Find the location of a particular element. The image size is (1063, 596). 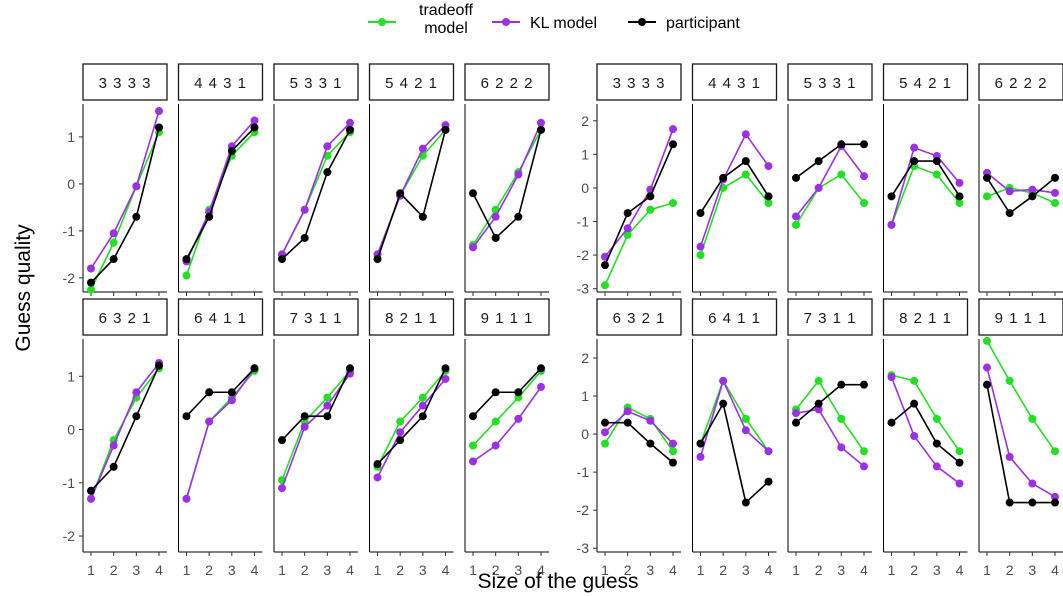

y-axis-title: Guess quality is located at coordinates (23, 288).